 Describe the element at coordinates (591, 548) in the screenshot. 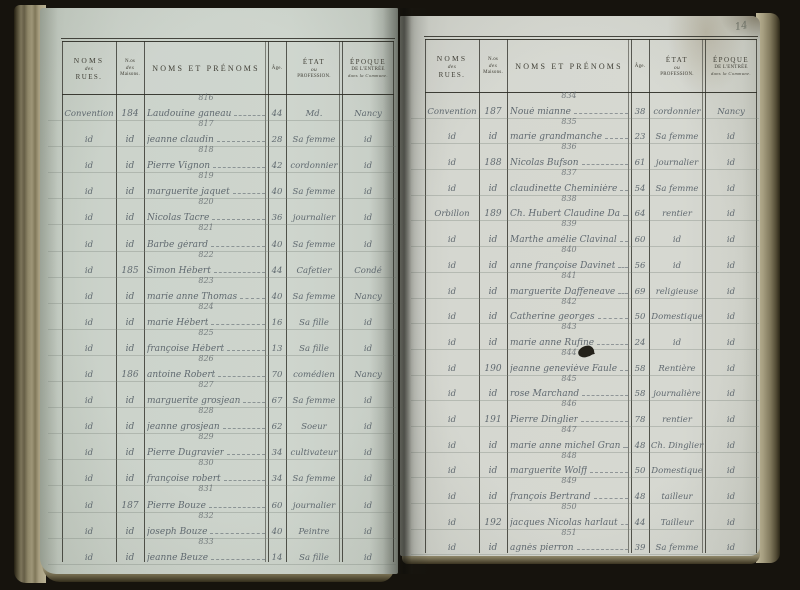

I see `register-row: id id agnès pierron 39 Sa femme id` at that location.